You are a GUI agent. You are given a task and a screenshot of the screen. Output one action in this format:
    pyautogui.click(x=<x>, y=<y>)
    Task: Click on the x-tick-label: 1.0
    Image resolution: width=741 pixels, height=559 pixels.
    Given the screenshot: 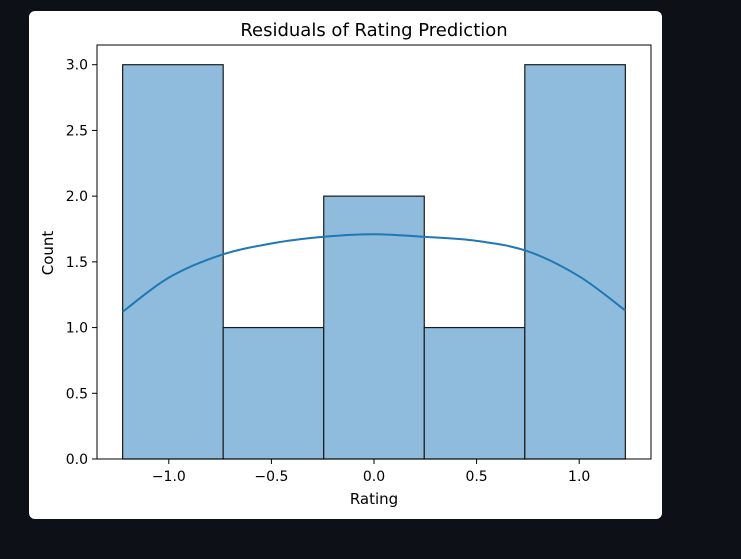 What is the action you would take?
    pyautogui.click(x=579, y=477)
    